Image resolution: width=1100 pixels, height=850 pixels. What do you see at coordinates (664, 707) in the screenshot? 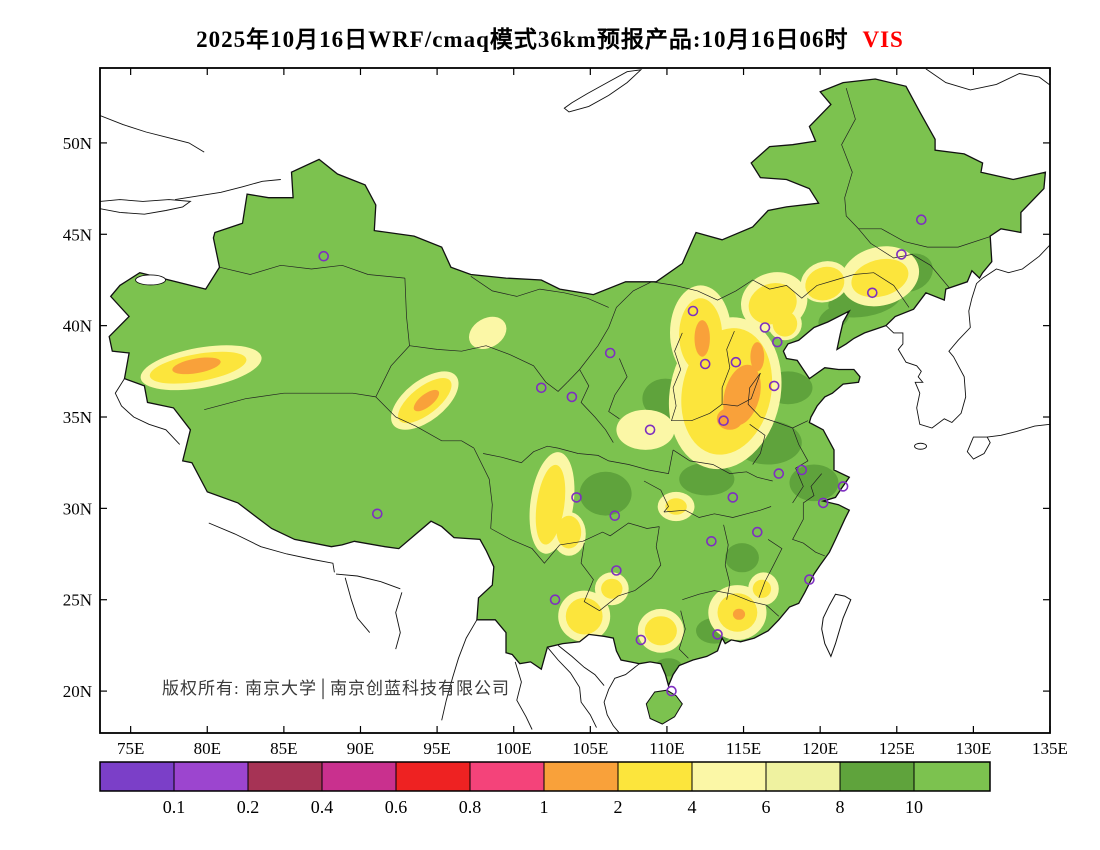
I see `hainan-island` at bounding box center [664, 707].